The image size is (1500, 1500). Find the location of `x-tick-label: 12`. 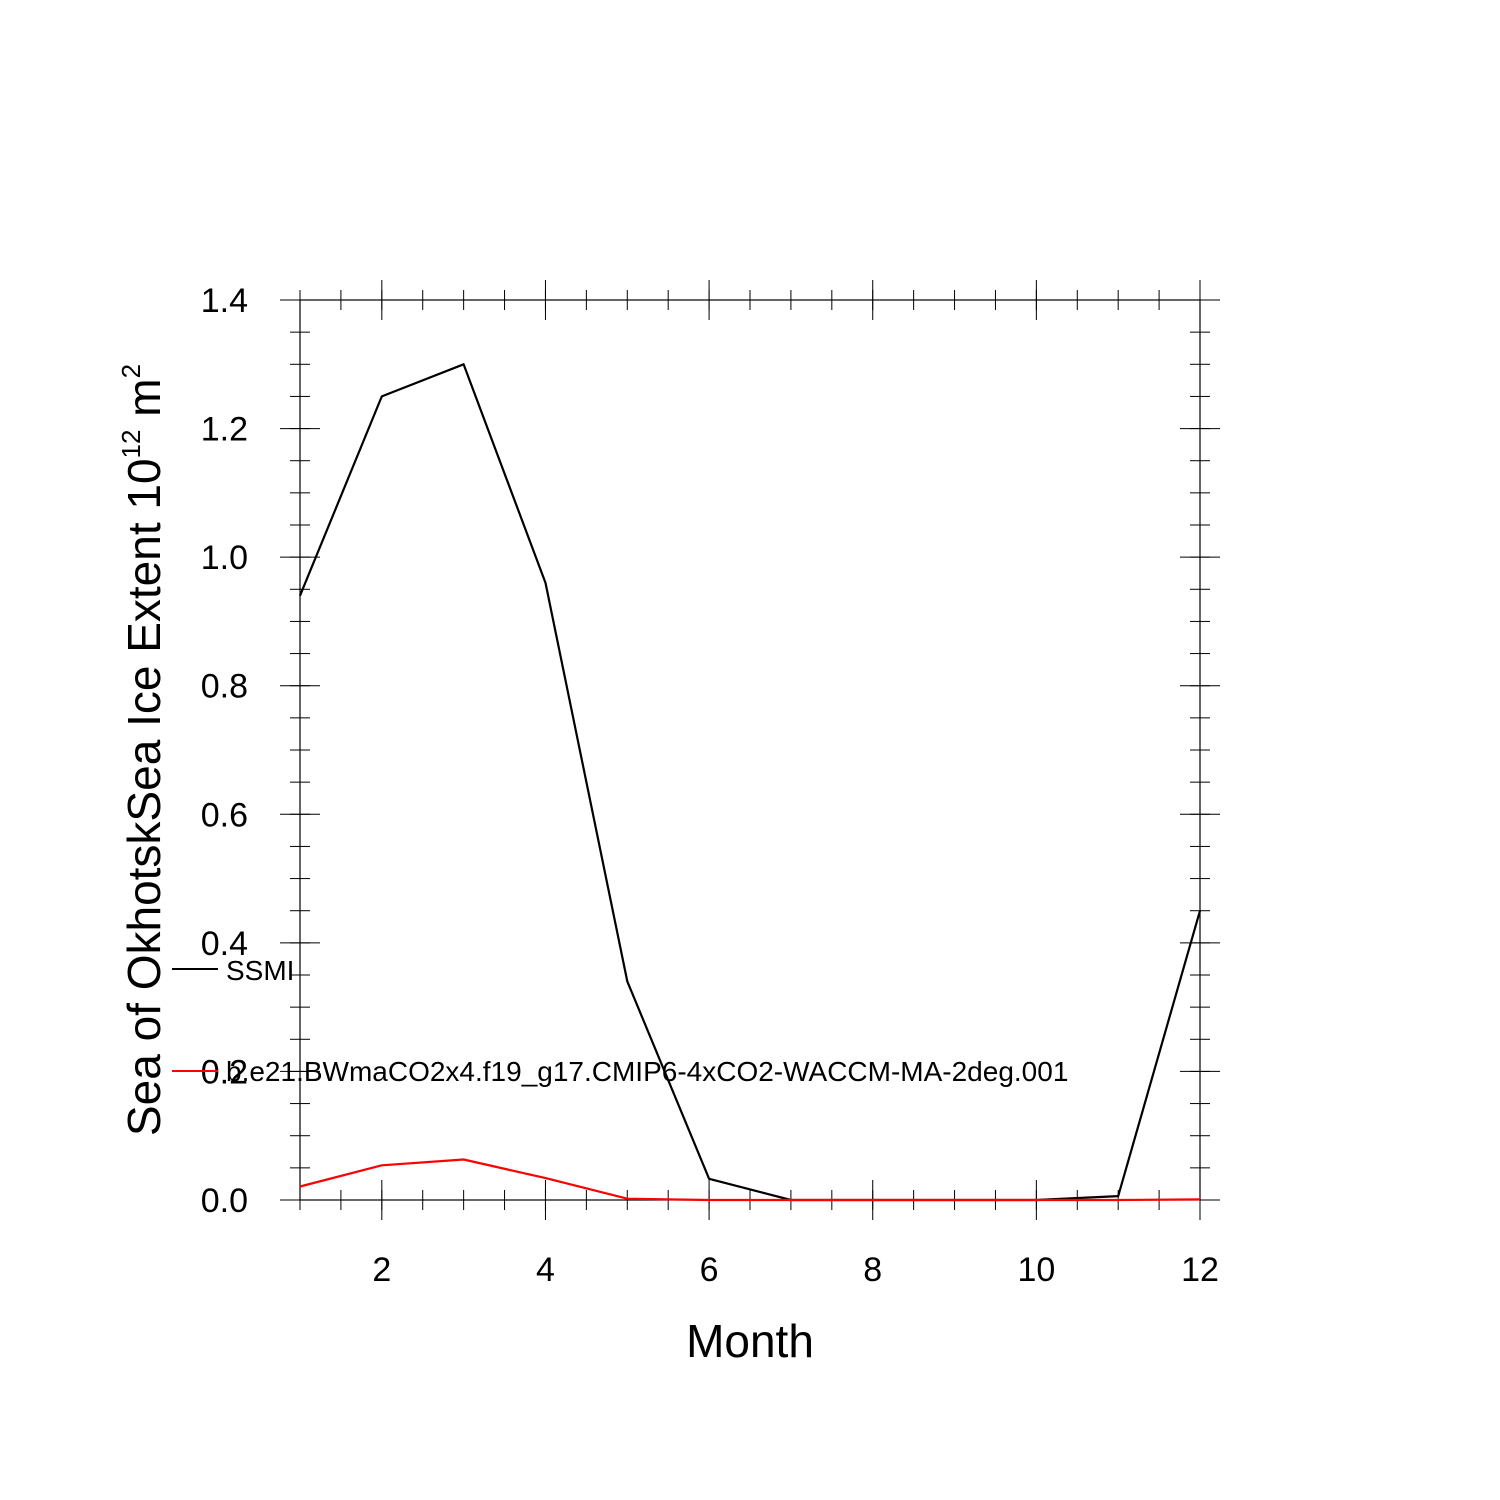

x-tick-label: 12 is located at coordinates (1200, 1270).